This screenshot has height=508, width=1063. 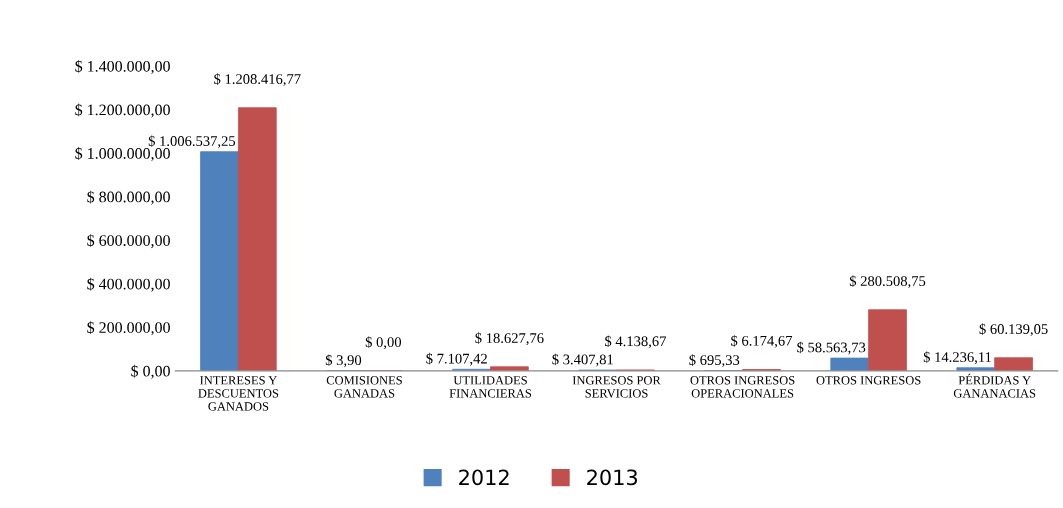 I want to click on legend-label: 2012, so click(x=484, y=477).